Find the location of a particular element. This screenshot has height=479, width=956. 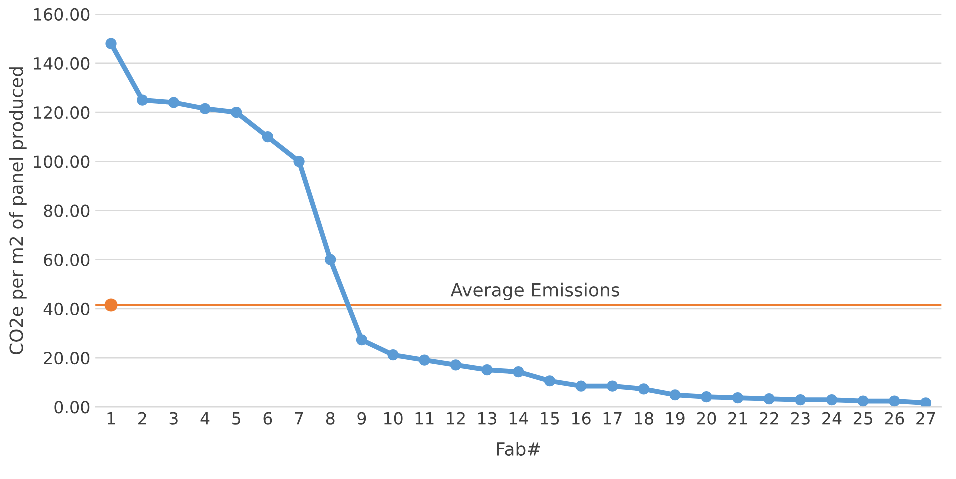

y-tick-label: 60.00 is located at coordinates (67, 260).